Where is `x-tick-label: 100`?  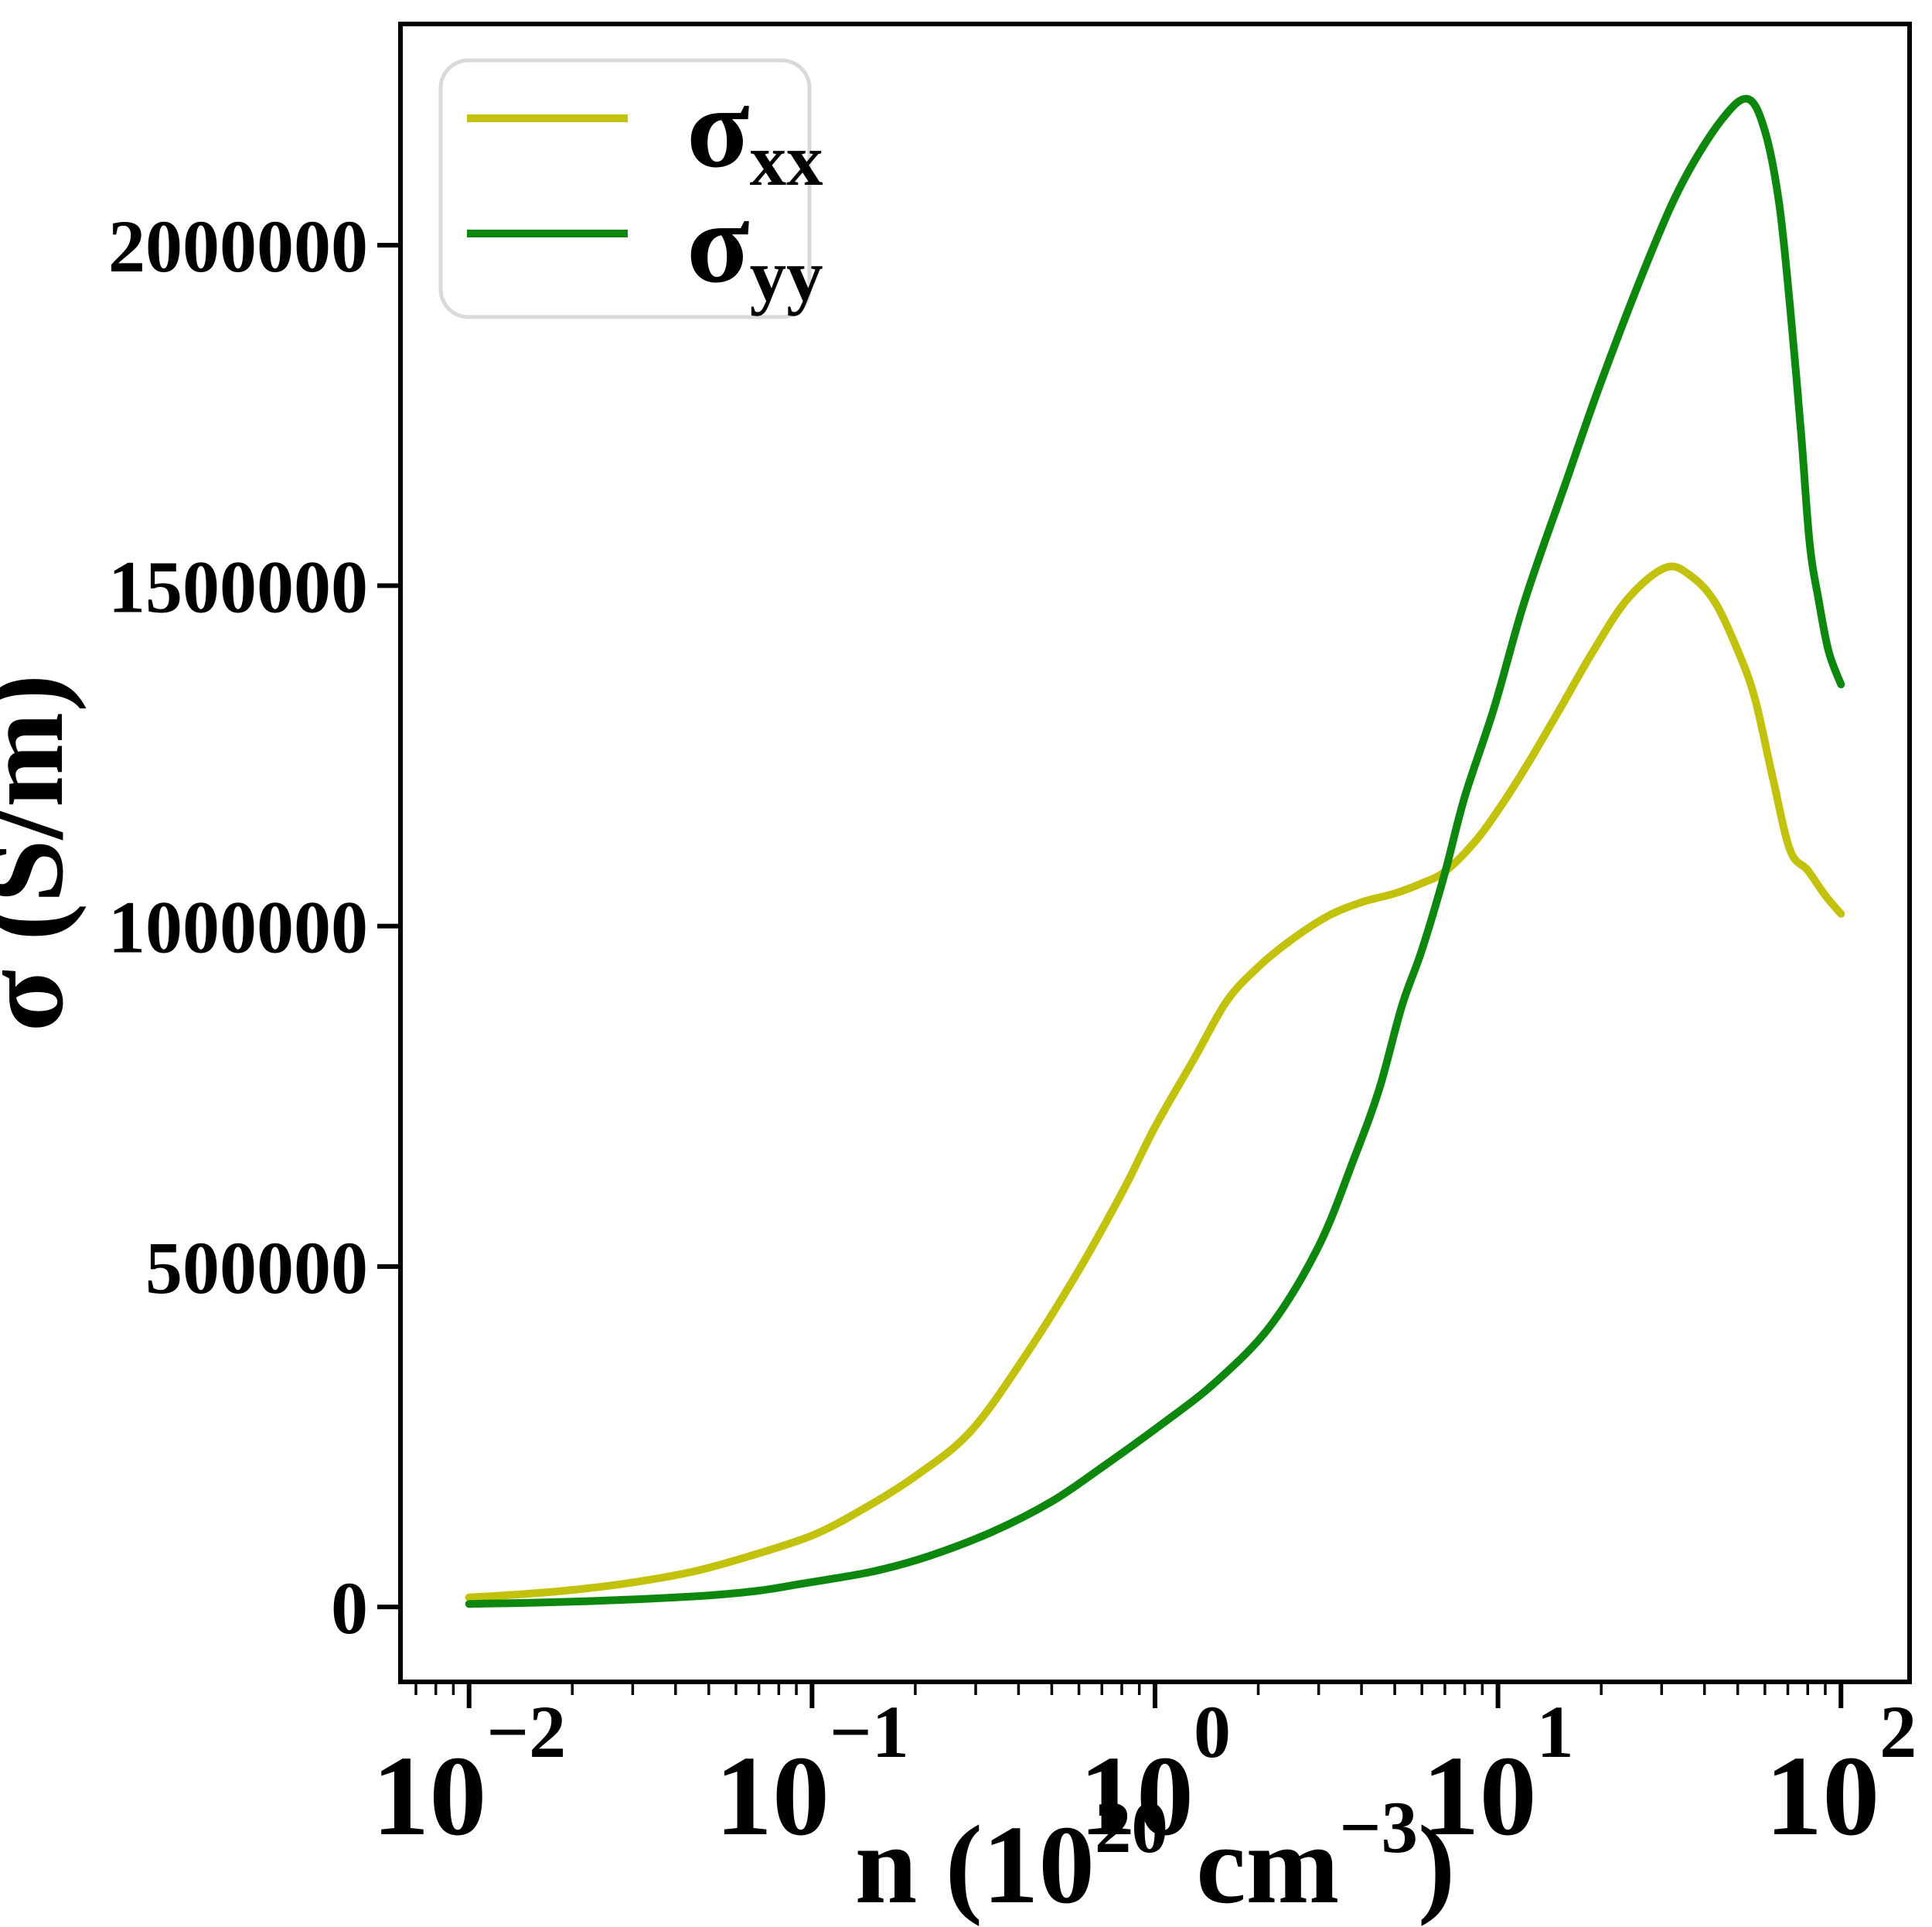 x-tick-label: 100 is located at coordinates (1155, 1775).